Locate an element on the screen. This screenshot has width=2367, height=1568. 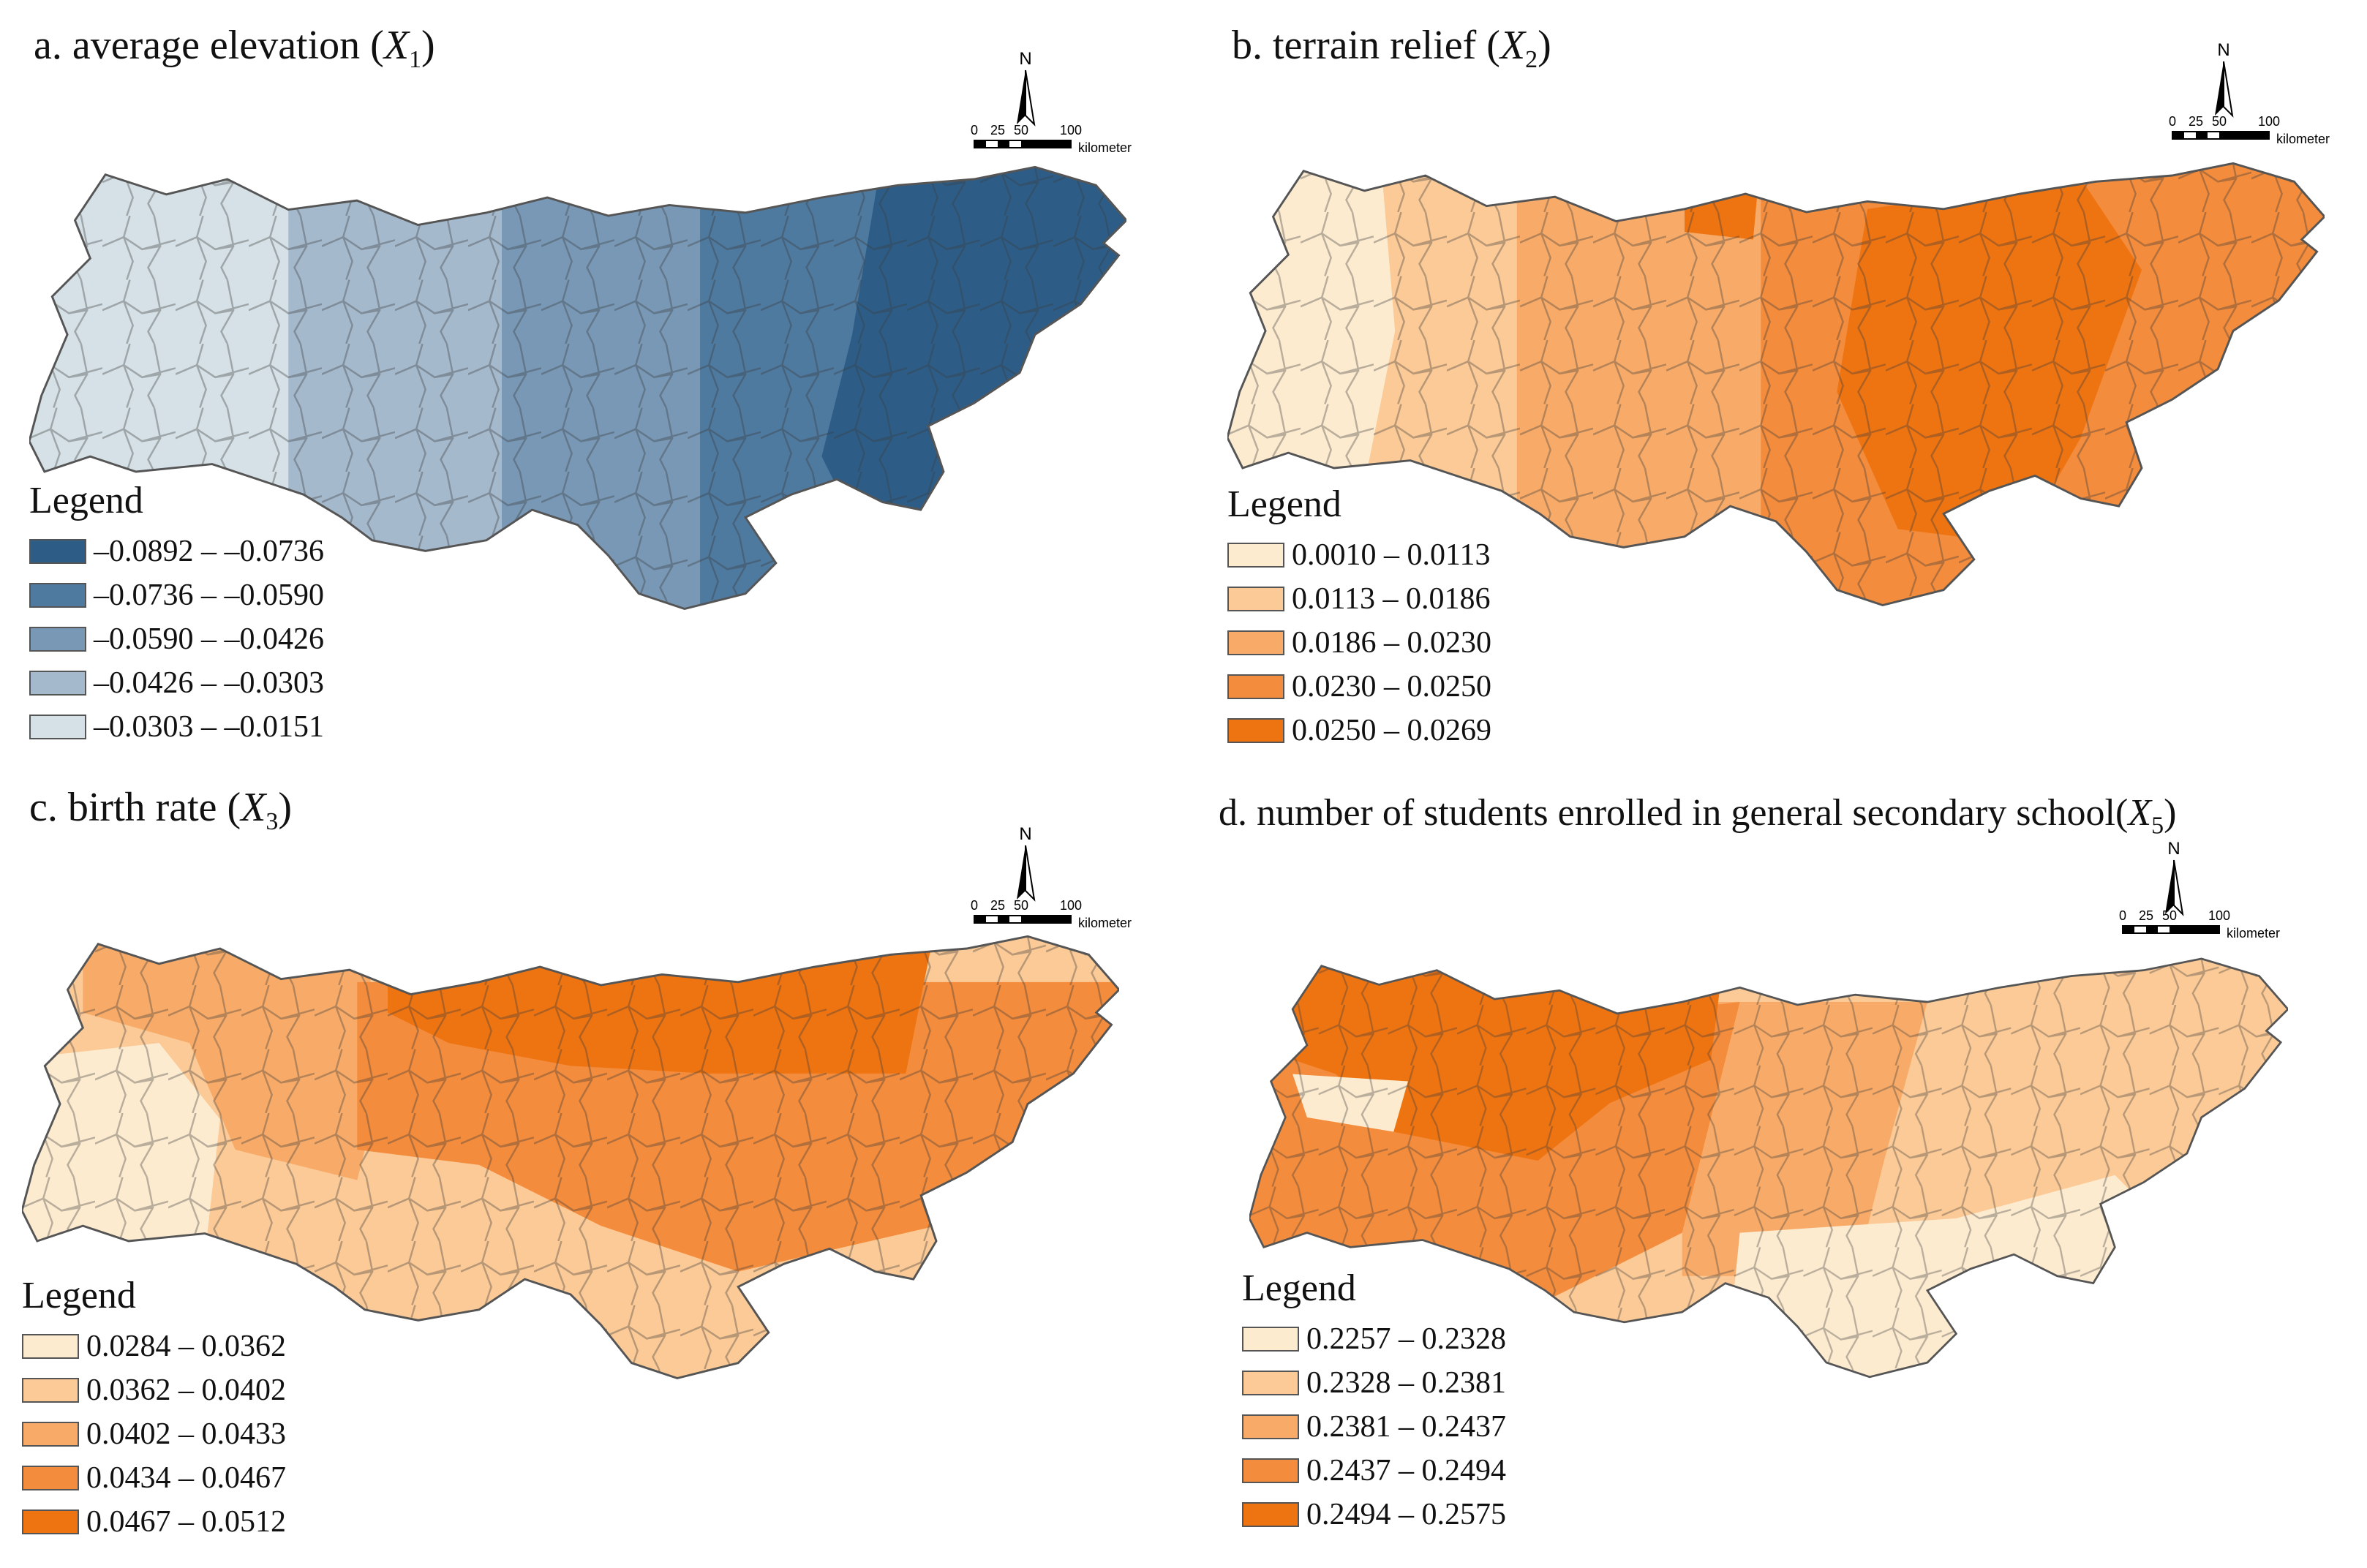
legend-item: 0.0284 – 0.0362 is located at coordinates (154, 1346).